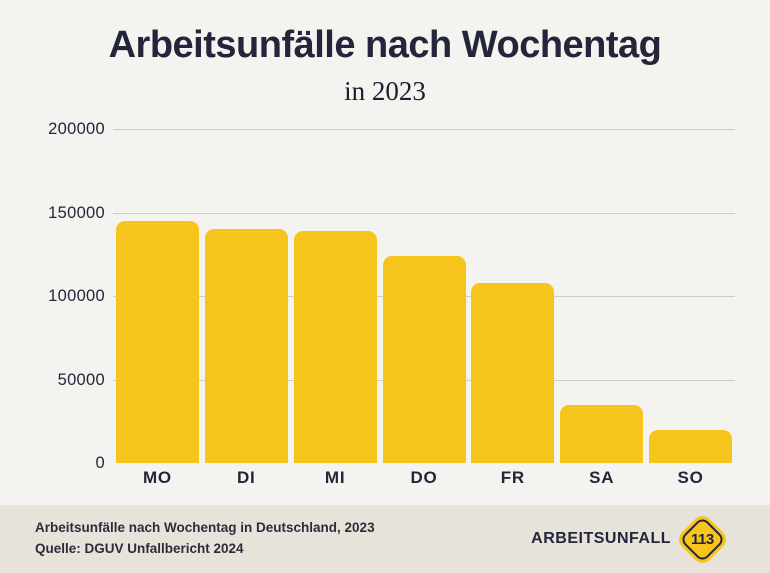  What do you see at coordinates (512, 477) in the screenshot?
I see `x-tick-label-fr: FR` at bounding box center [512, 477].